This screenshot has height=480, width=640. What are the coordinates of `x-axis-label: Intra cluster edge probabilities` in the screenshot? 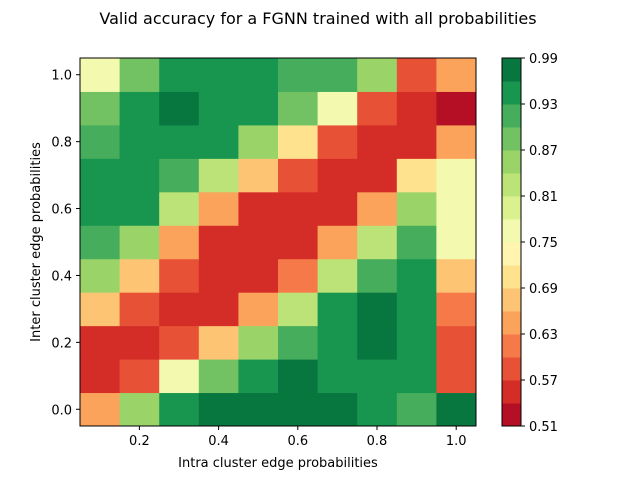 It's located at (278, 463).